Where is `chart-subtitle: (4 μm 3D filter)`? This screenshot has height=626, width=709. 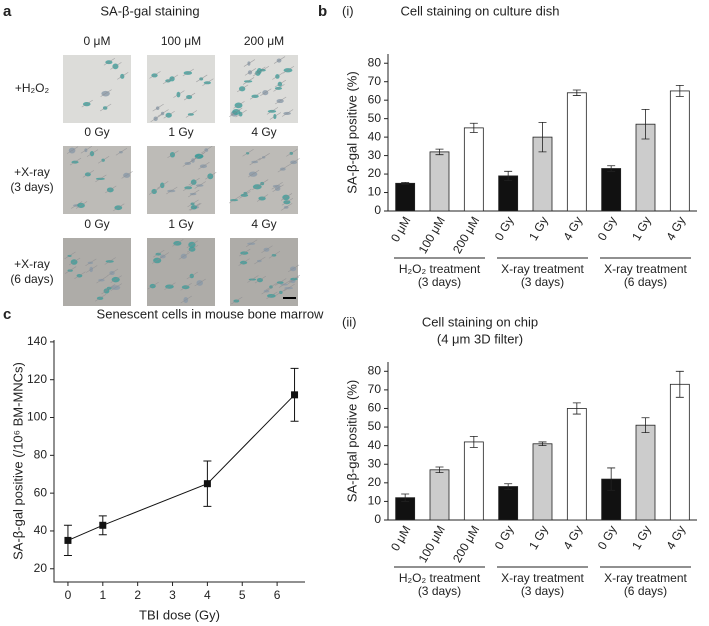
chart-subtitle: (4 μm 3D filter) is located at coordinates (480, 338).